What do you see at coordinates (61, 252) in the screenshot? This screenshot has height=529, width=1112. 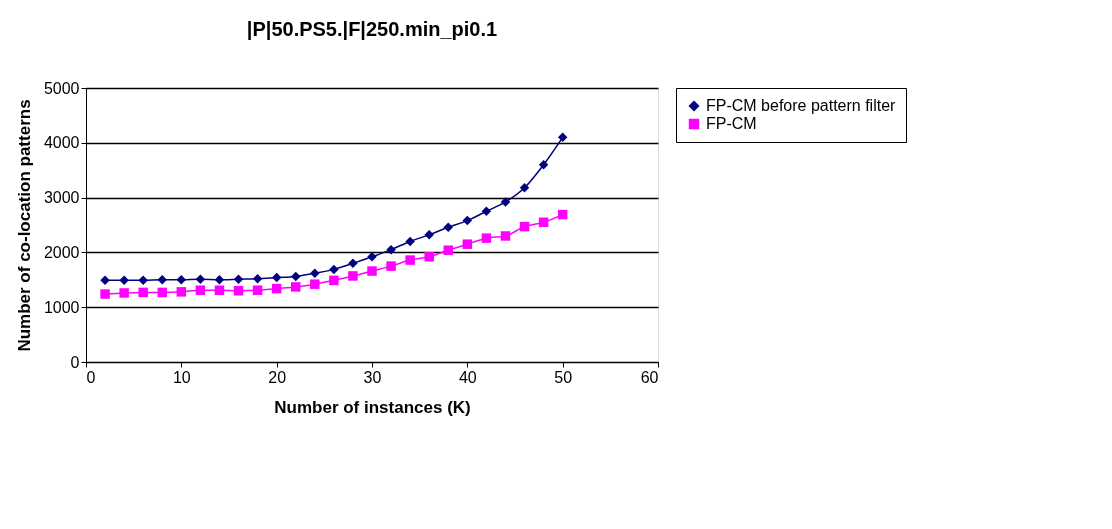 I see `y-tick-label: 2000` at bounding box center [61, 252].